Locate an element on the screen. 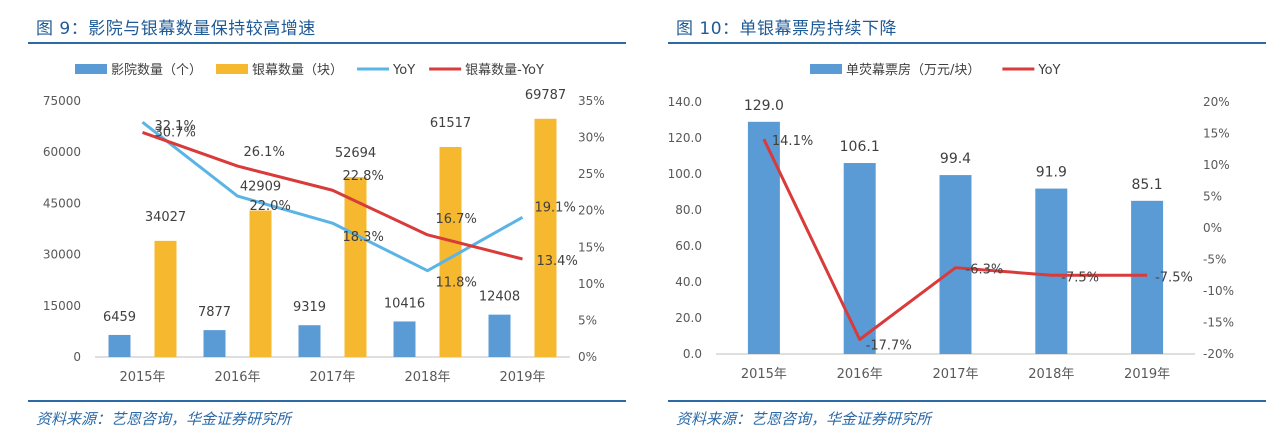 The width and height of the screenshot is (1280, 440). y-left-tick-label: 60000 is located at coordinates (62, 152).